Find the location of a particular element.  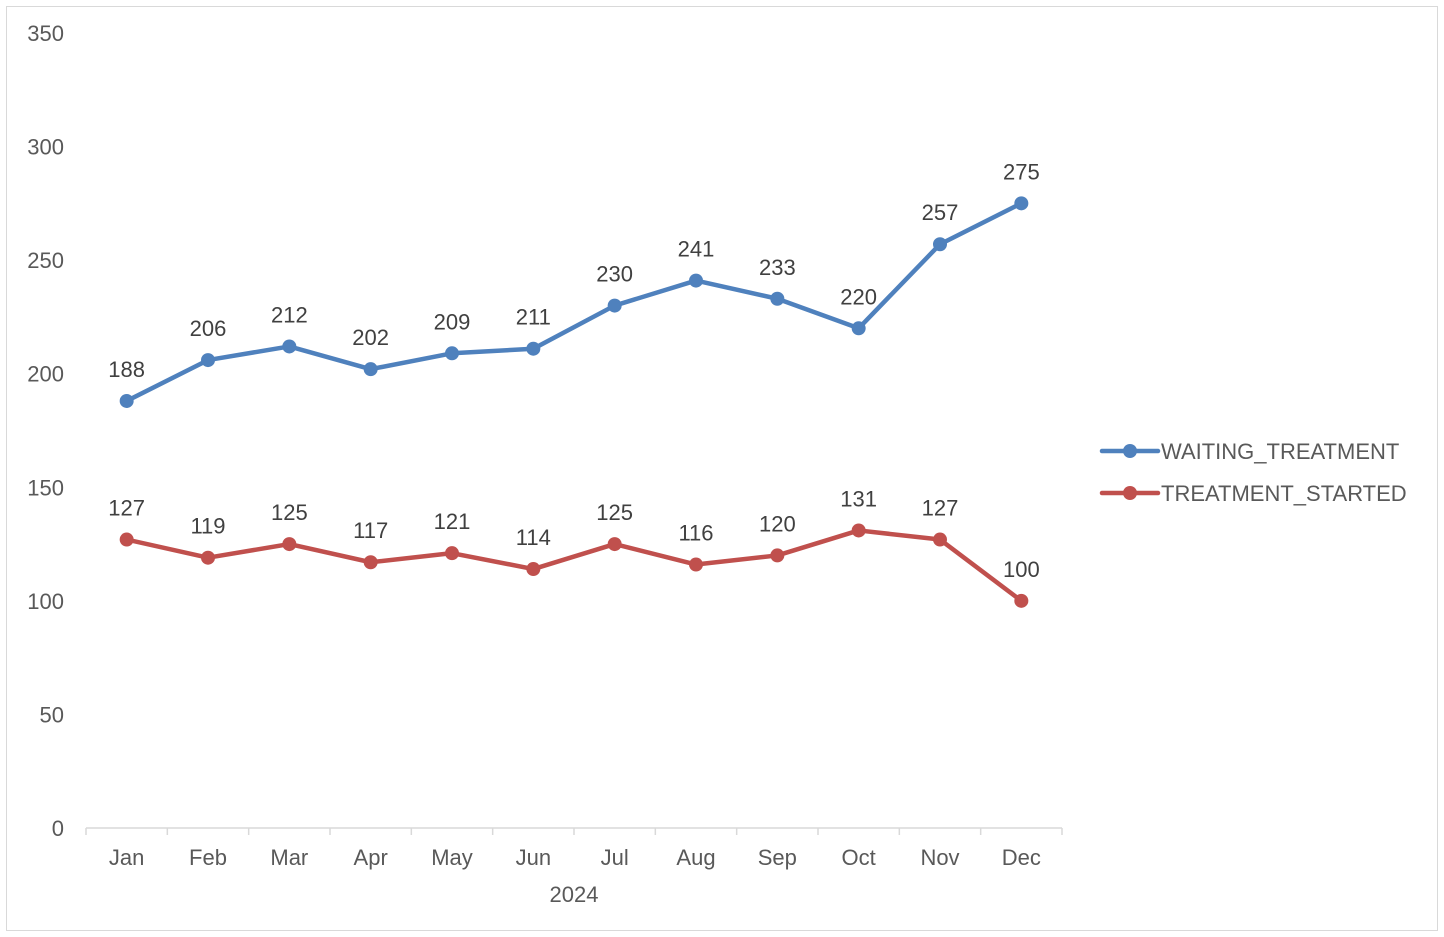

x-tick-label: Mar is located at coordinates (289, 857).